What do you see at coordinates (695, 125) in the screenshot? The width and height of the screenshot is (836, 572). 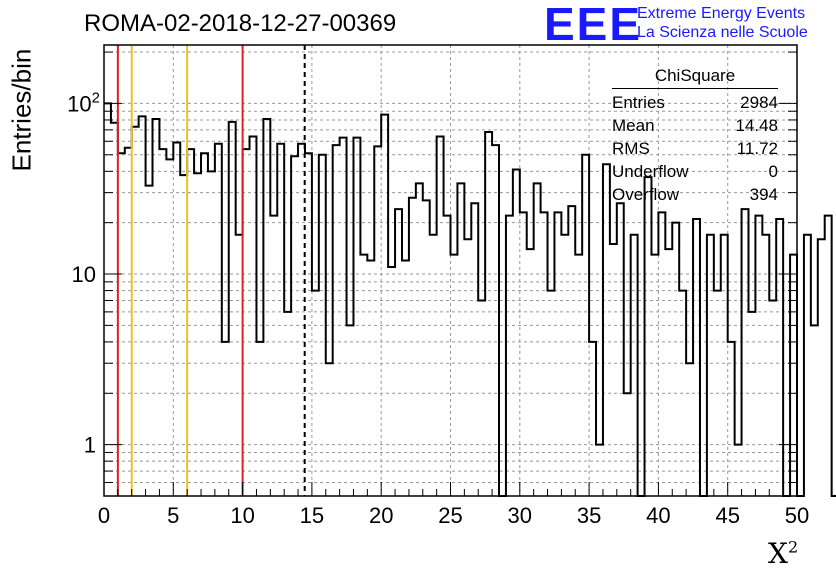 I see `stats-row-mean: Mean 14.48` at bounding box center [695, 125].